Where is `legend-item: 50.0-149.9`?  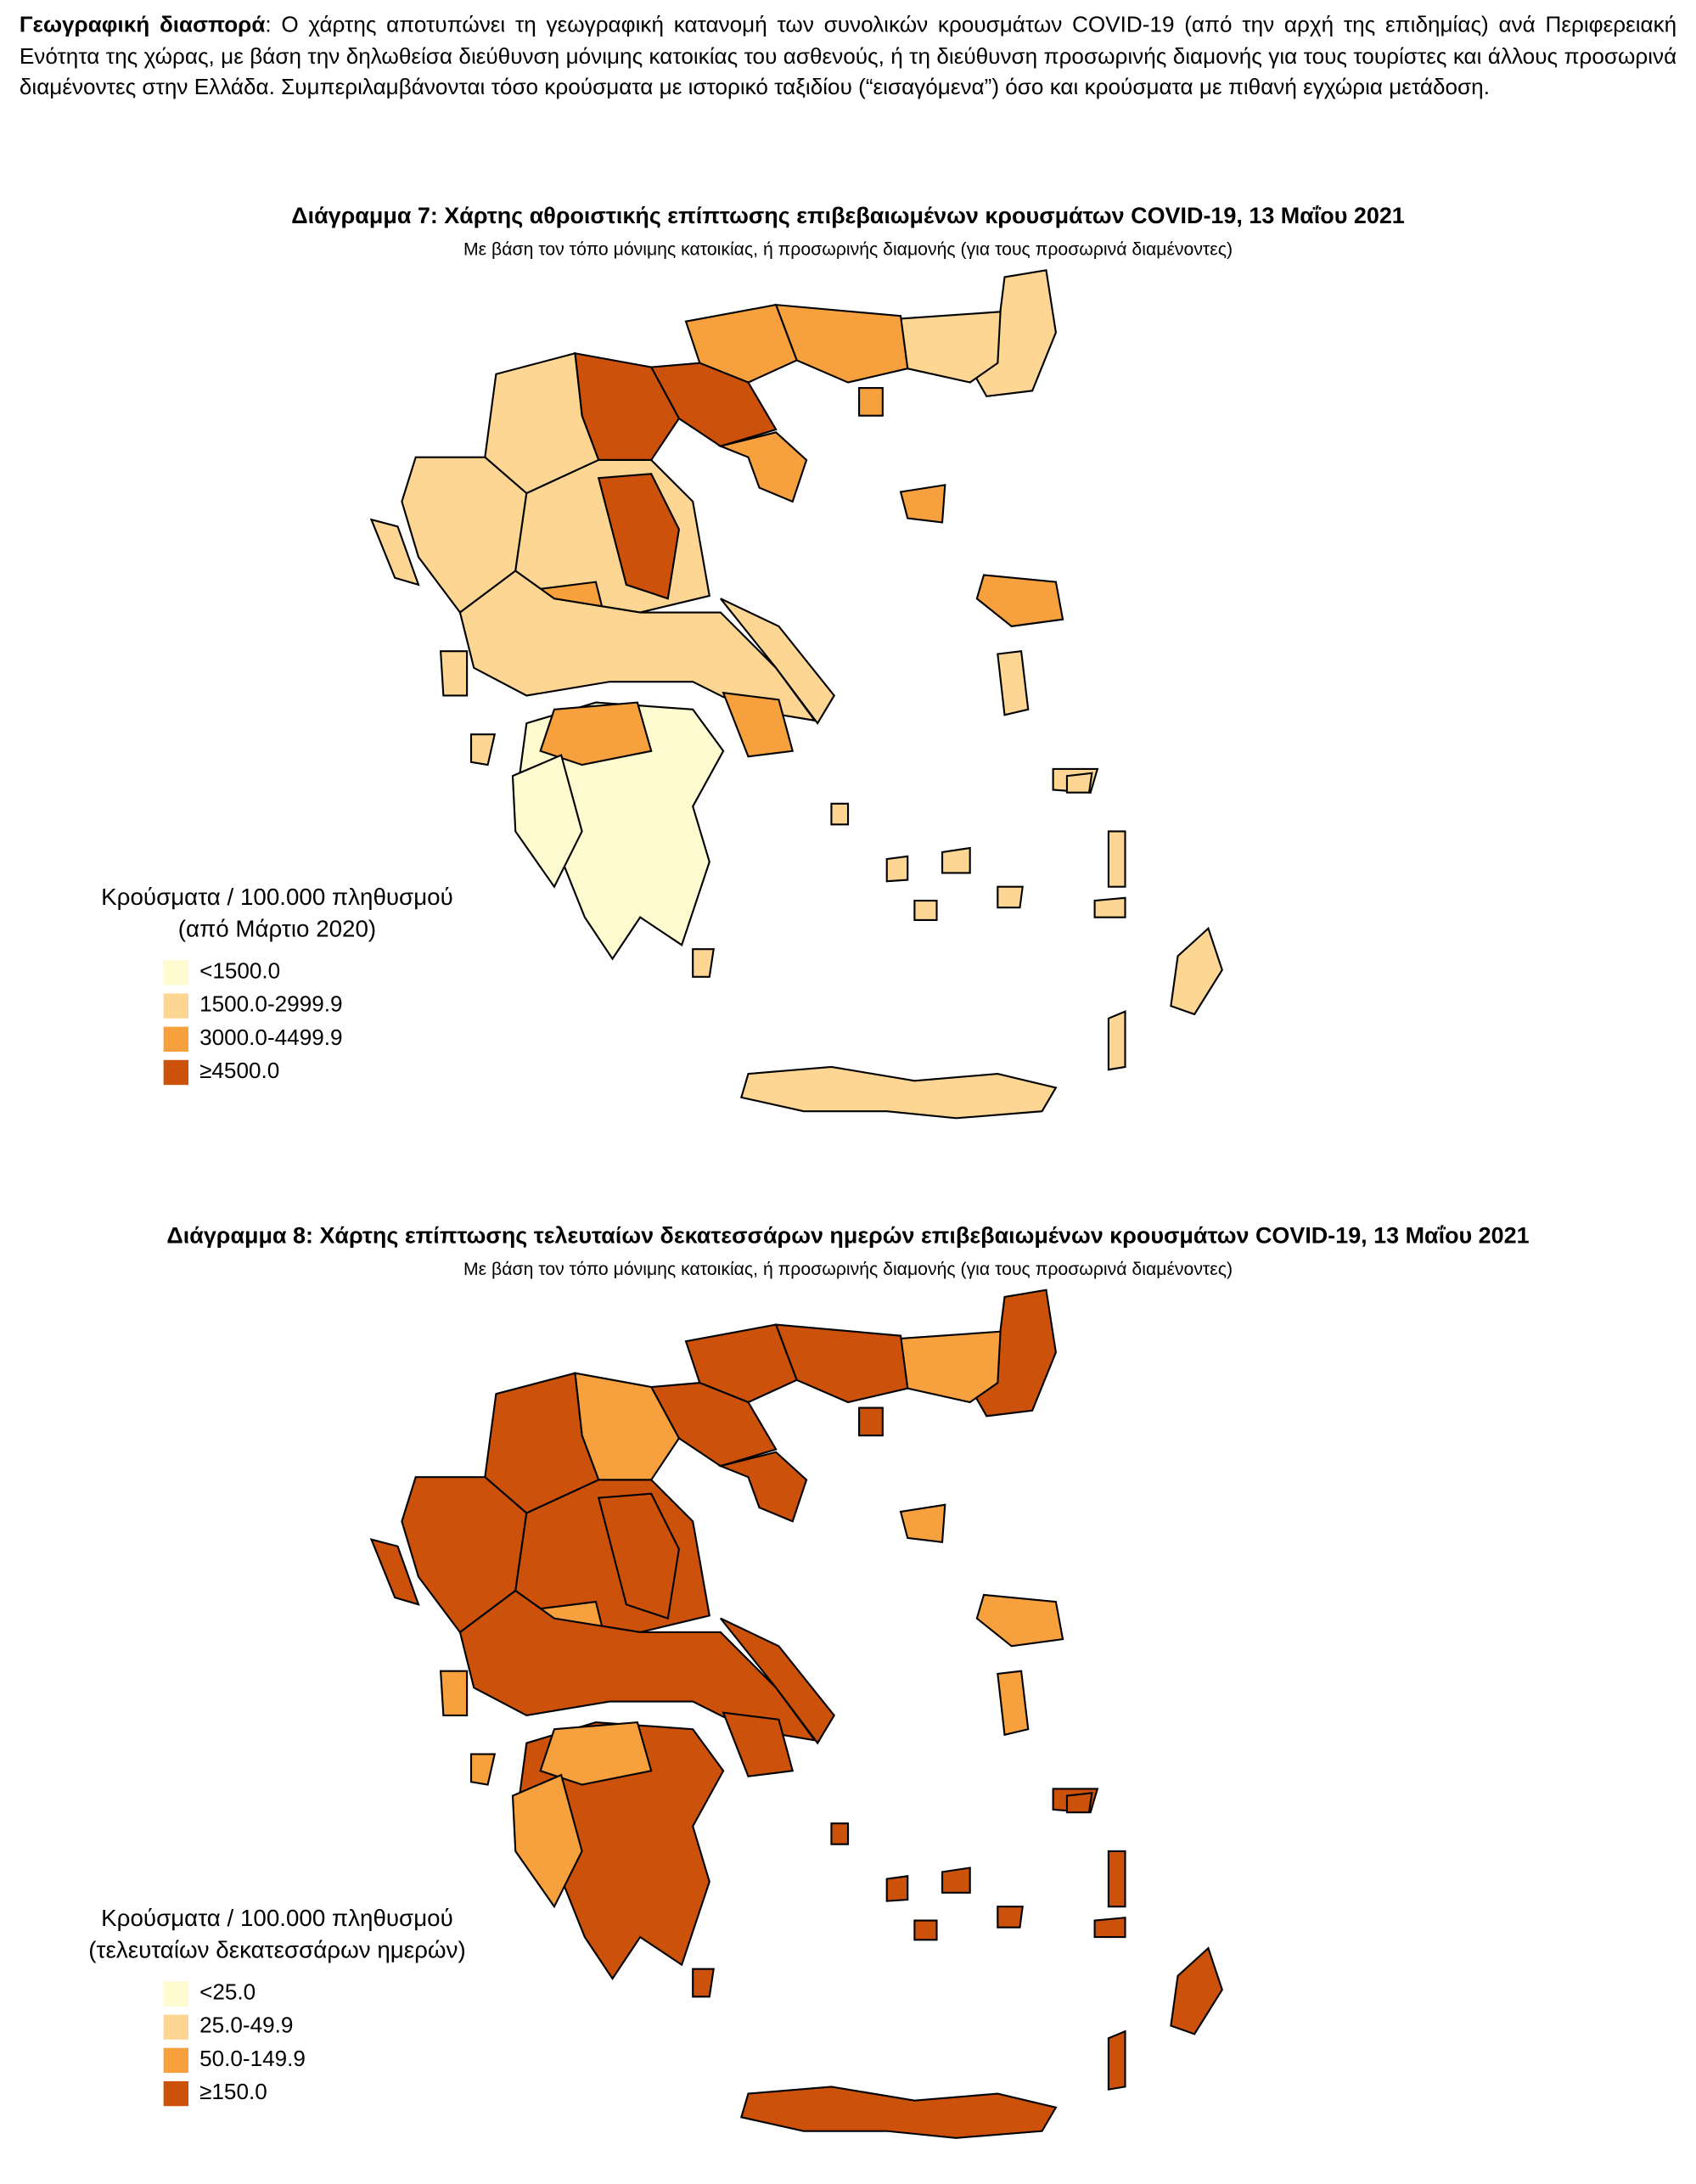
legend-item: 50.0-149.9 is located at coordinates (234, 2060).